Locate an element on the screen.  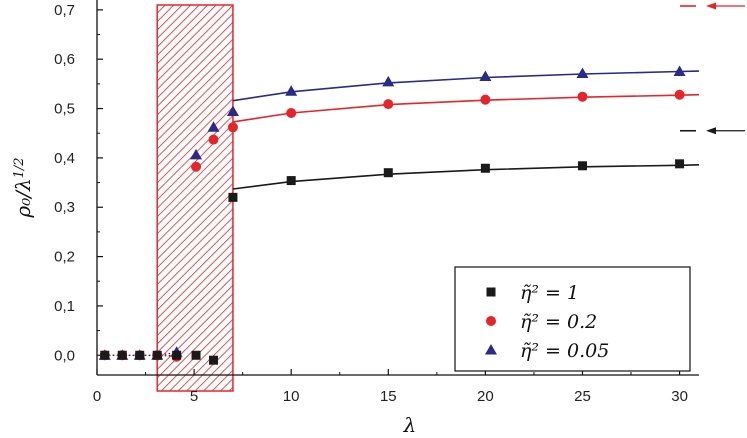
x-tick-label: 30 is located at coordinates (679, 396).